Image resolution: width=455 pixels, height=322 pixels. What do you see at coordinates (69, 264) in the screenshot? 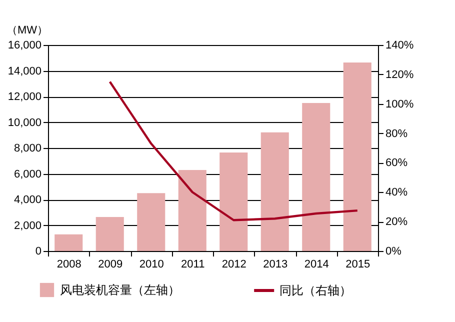
I see `x-tick-label: 2008` at bounding box center [69, 264].